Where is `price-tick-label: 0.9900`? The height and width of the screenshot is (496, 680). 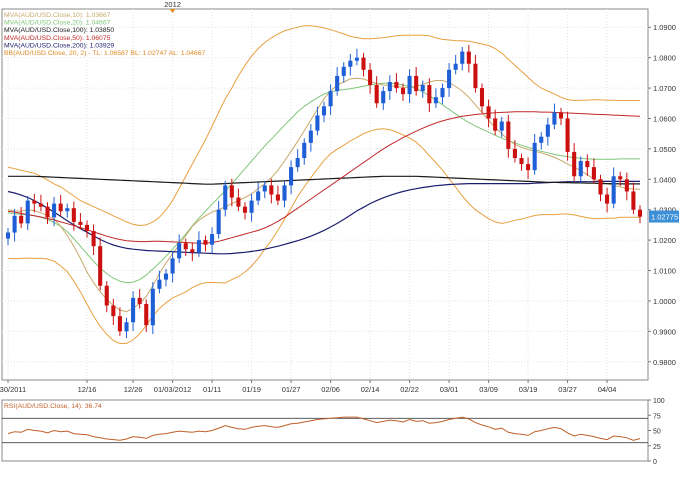
price-tick-label: 0.9900 is located at coordinates (664, 331).